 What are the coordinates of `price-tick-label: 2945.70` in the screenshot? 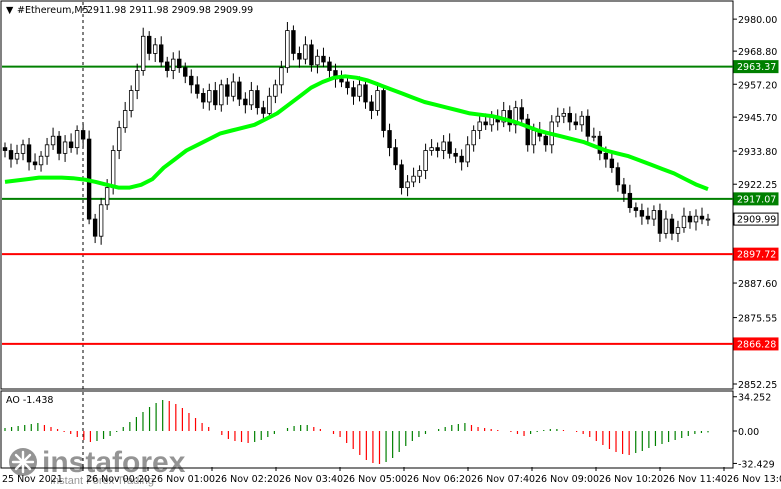 It's located at (757, 118).